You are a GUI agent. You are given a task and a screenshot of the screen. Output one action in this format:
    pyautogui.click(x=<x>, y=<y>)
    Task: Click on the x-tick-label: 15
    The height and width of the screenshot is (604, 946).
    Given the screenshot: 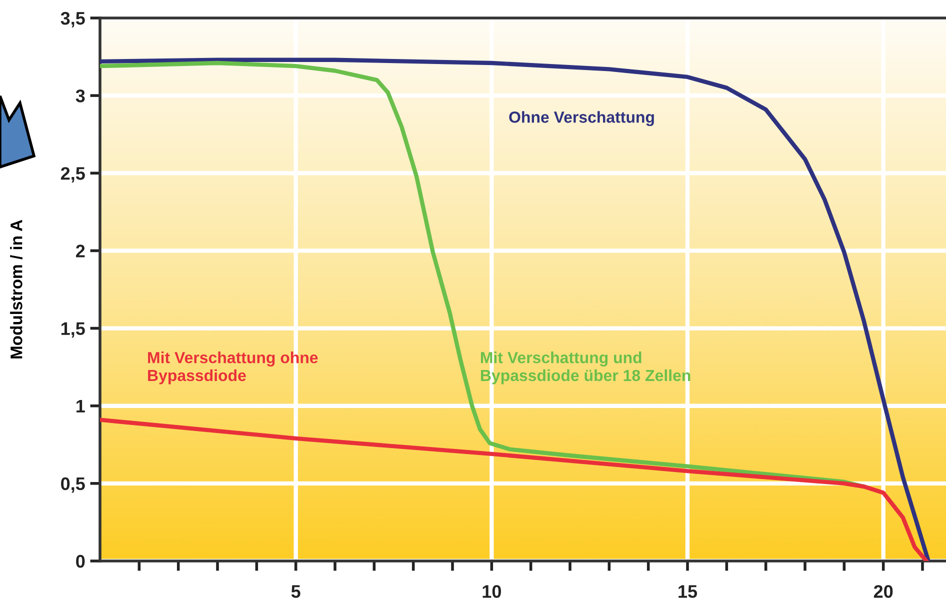 What is the action you would take?
    pyautogui.click(x=688, y=591)
    